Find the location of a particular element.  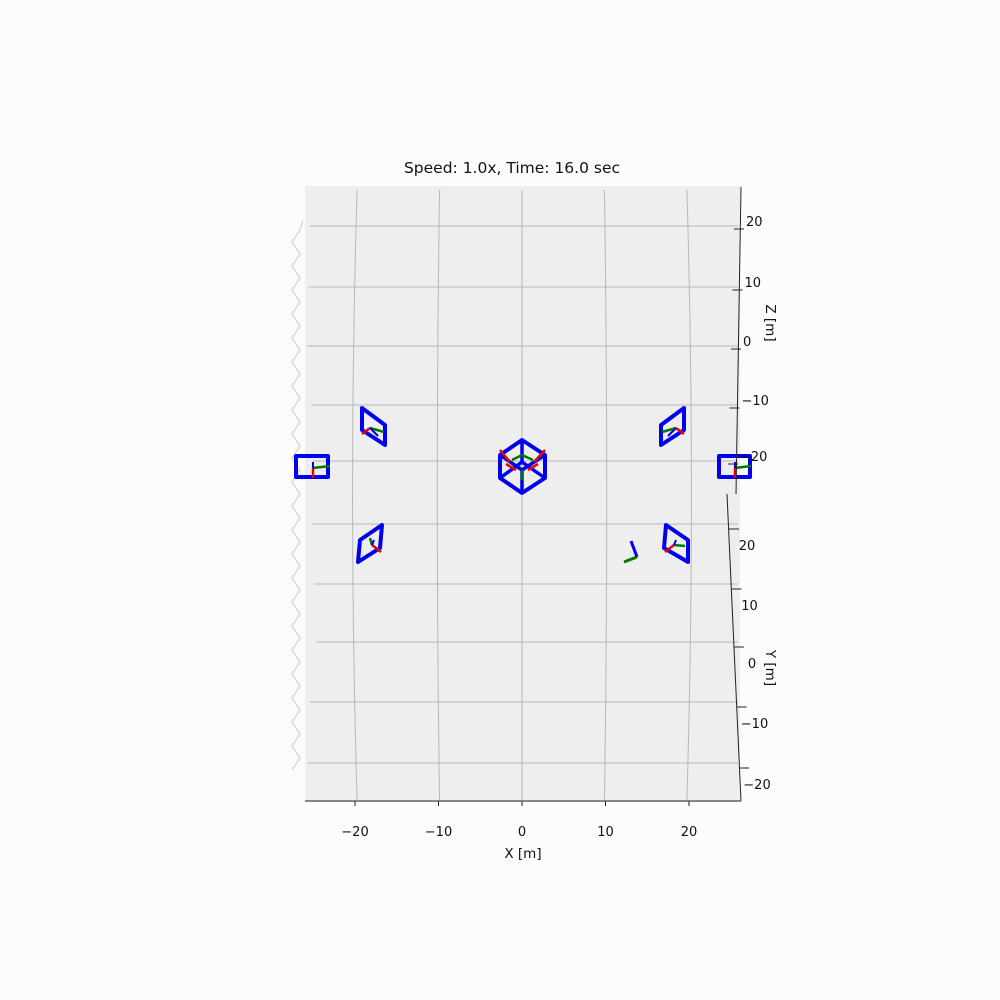

camera-frames is located at coordinates (523, 485).